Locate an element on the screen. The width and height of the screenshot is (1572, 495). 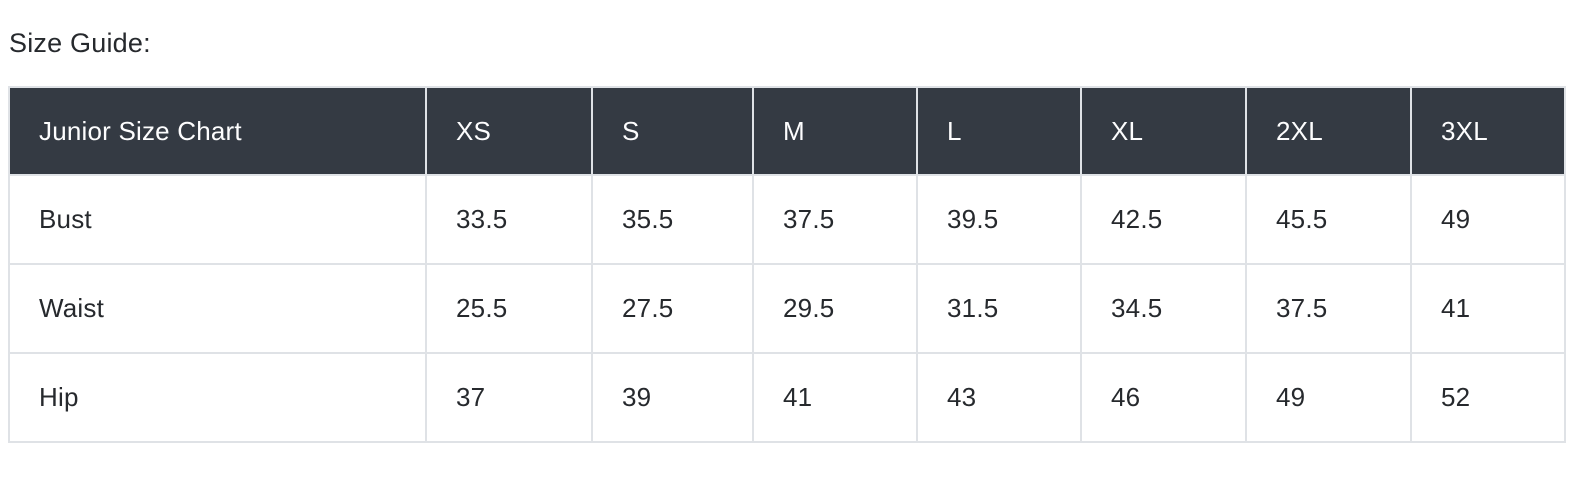
table-cell: 42.5 is located at coordinates (1163, 219).